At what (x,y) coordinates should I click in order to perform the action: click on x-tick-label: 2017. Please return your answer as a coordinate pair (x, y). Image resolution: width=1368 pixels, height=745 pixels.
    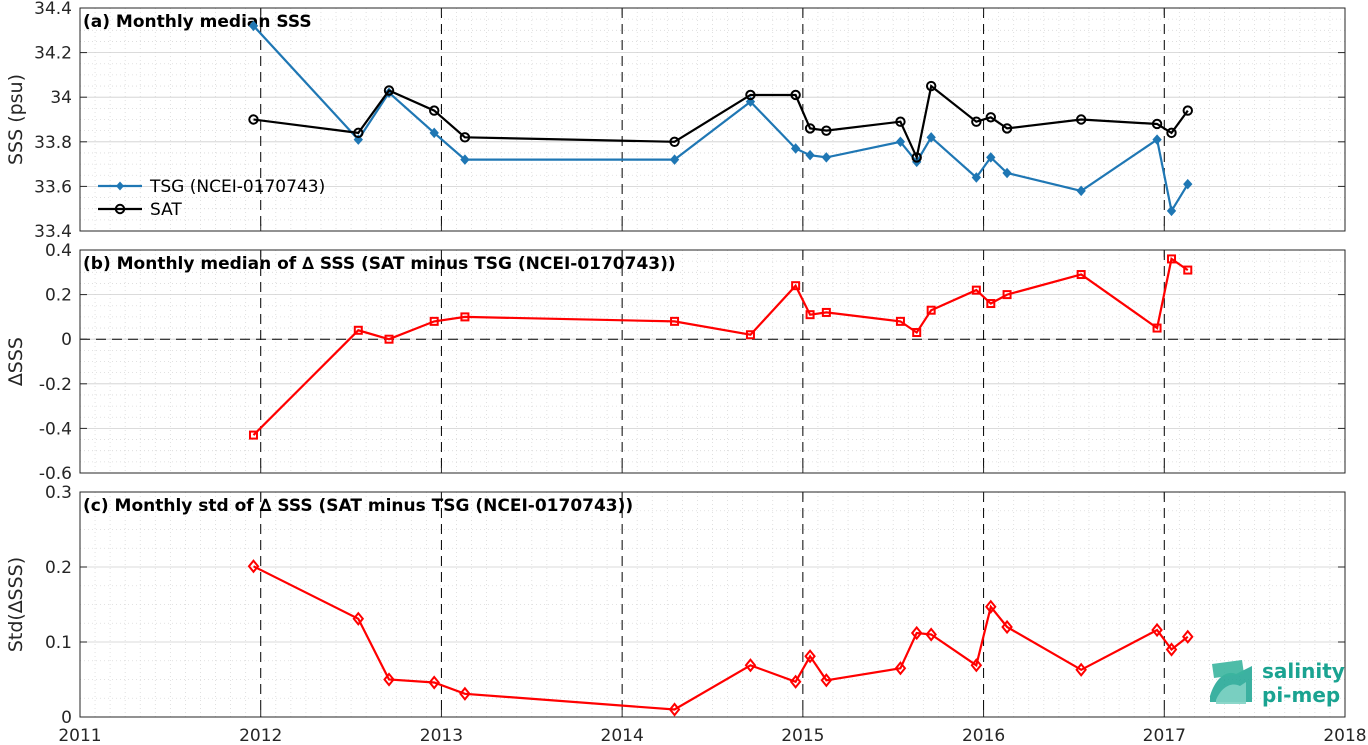
    Looking at the image, I should click on (1164, 735).